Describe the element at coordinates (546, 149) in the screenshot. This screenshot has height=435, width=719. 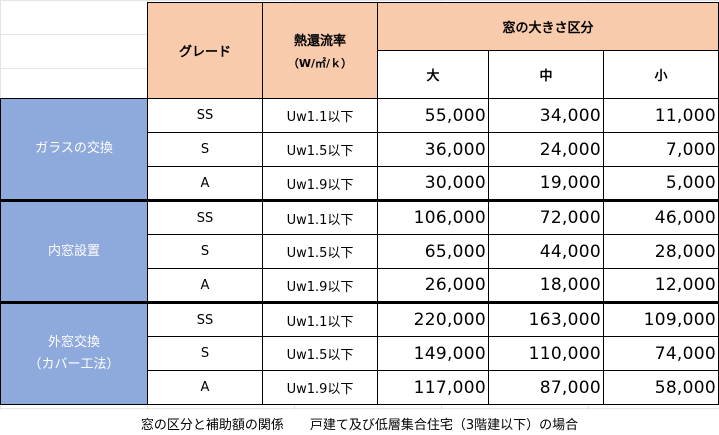
I see `amount-medium-cell: 24,000` at that location.